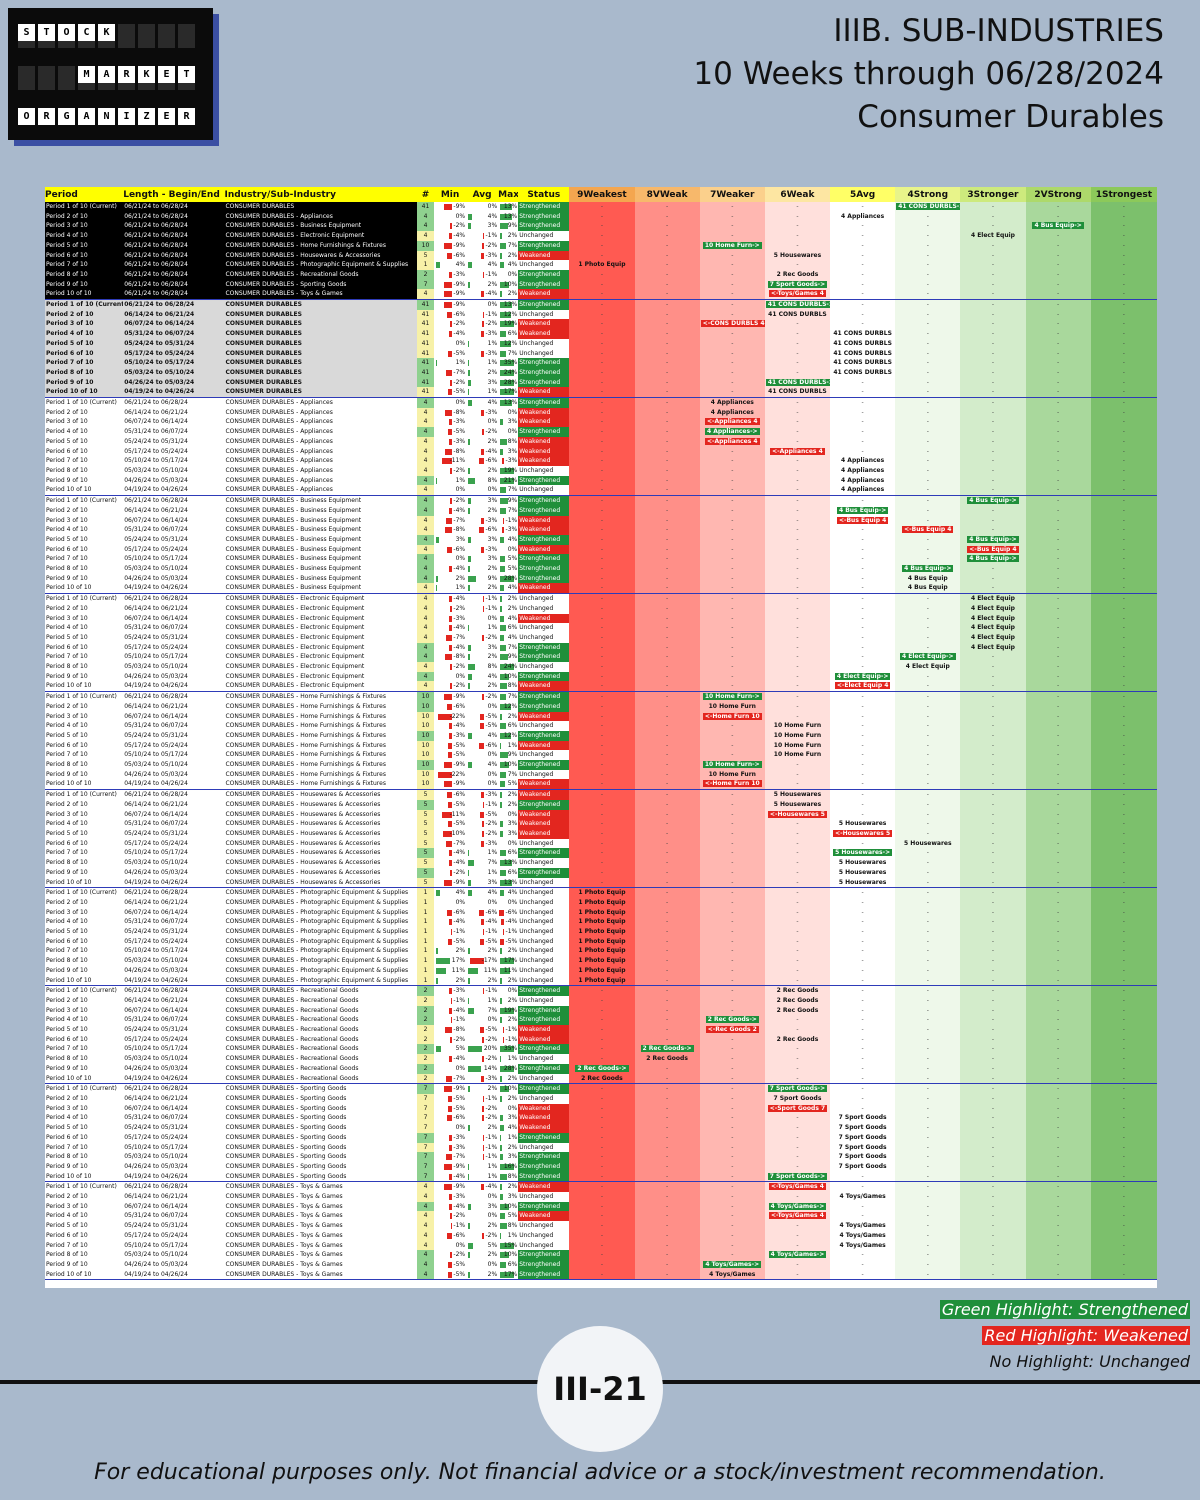 The height and width of the screenshot is (1500, 1200). What do you see at coordinates (450, 961) in the screenshot?
I see `min-cell: 17%` at bounding box center [450, 961].